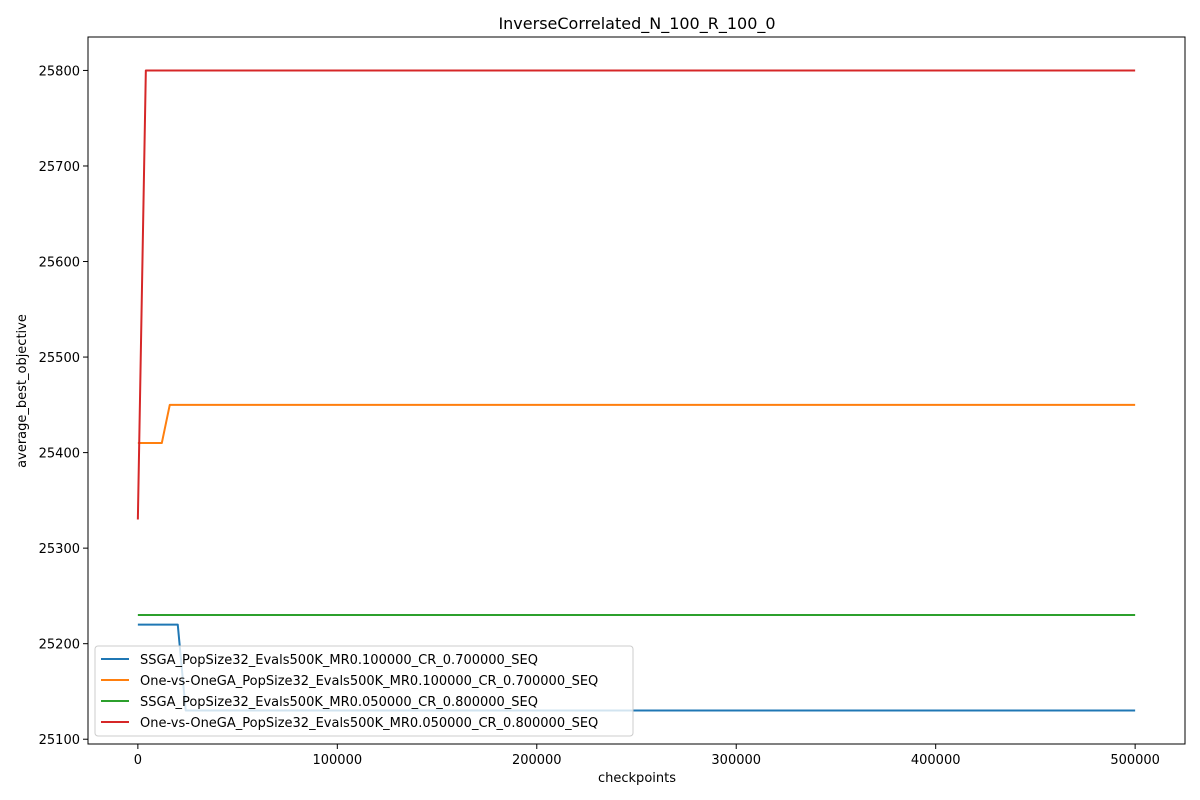  I want to click on y-tick-label: 25800, so click(59, 71).